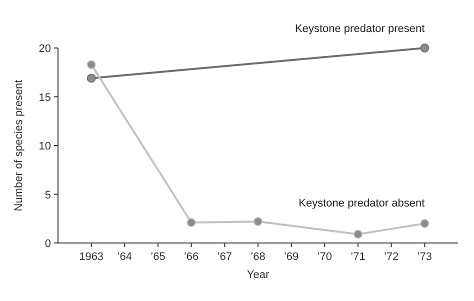  I want to click on y-tick-label: 0, so click(47, 244).